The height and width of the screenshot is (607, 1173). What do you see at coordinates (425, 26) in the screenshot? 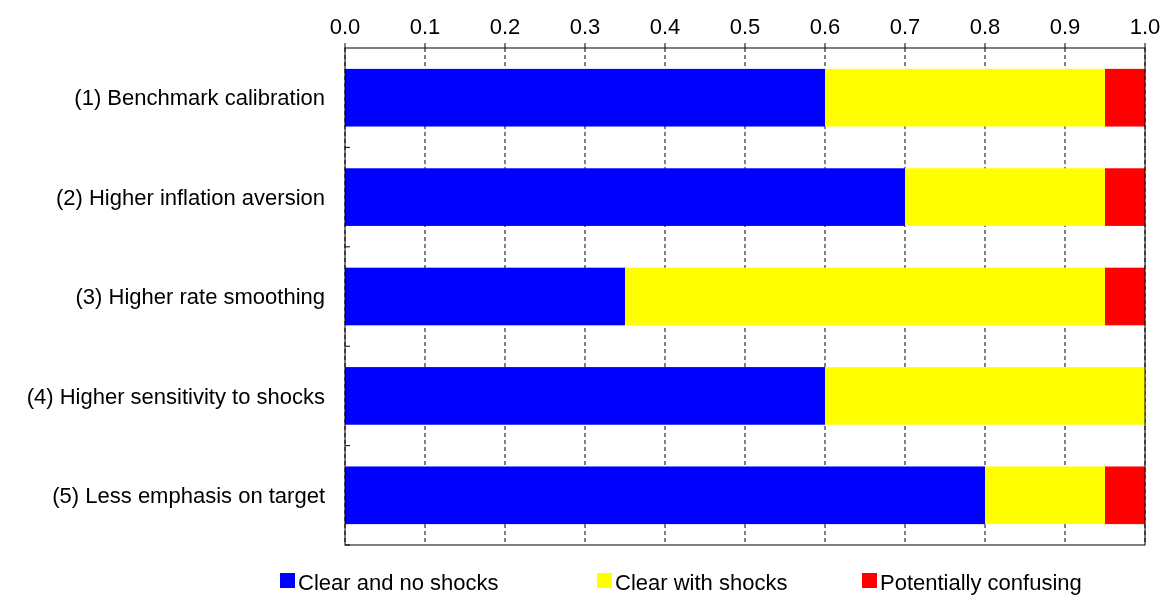
I see `x-tick-label: 0.1` at bounding box center [425, 26].